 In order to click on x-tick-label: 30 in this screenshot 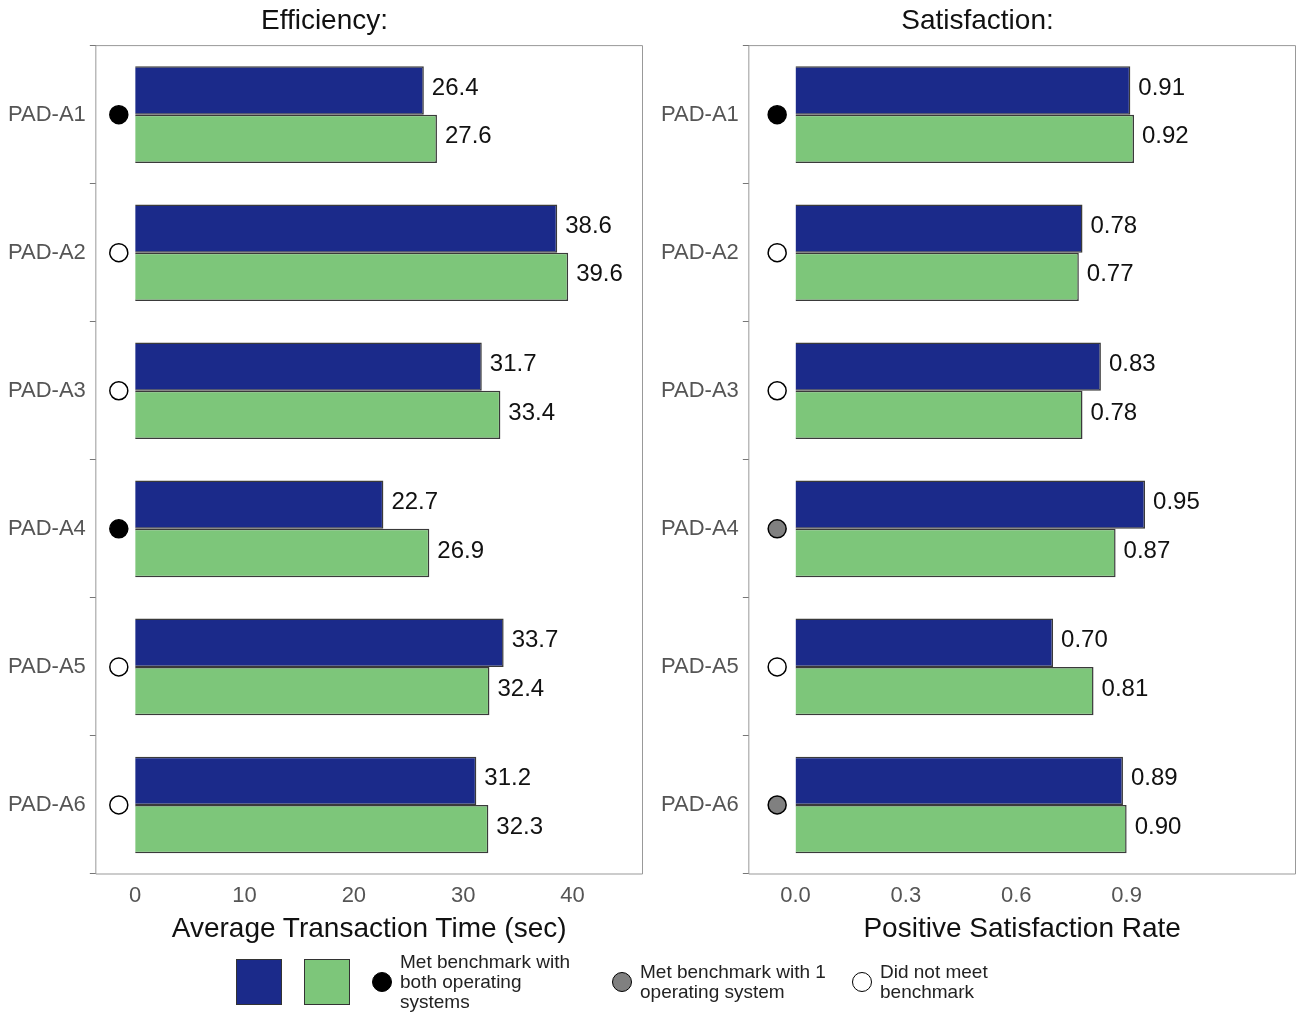, I will do `click(463, 895)`.